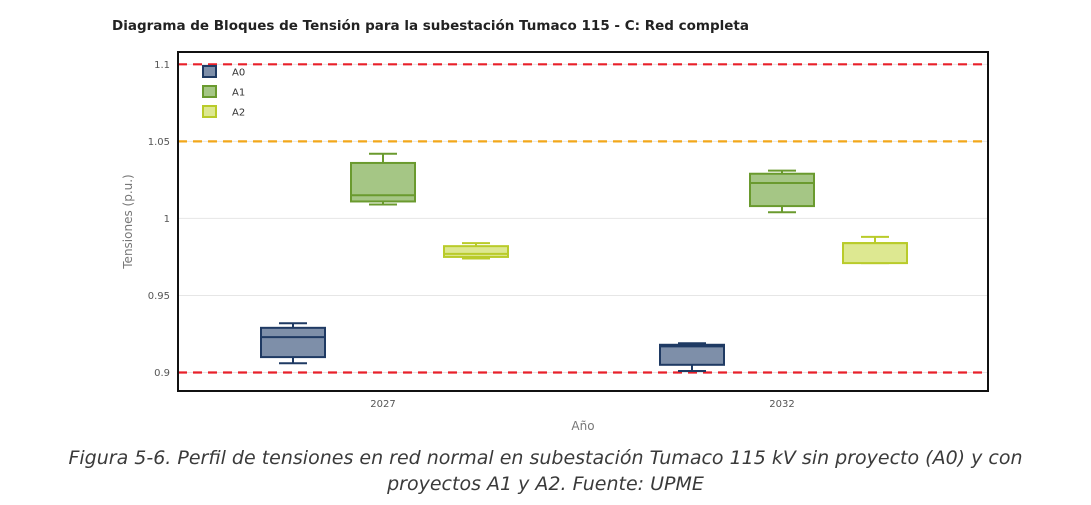 The image size is (1091, 505). What do you see at coordinates (162, 65) in the screenshot?
I see `y-tick-label: 1.1` at bounding box center [162, 65].